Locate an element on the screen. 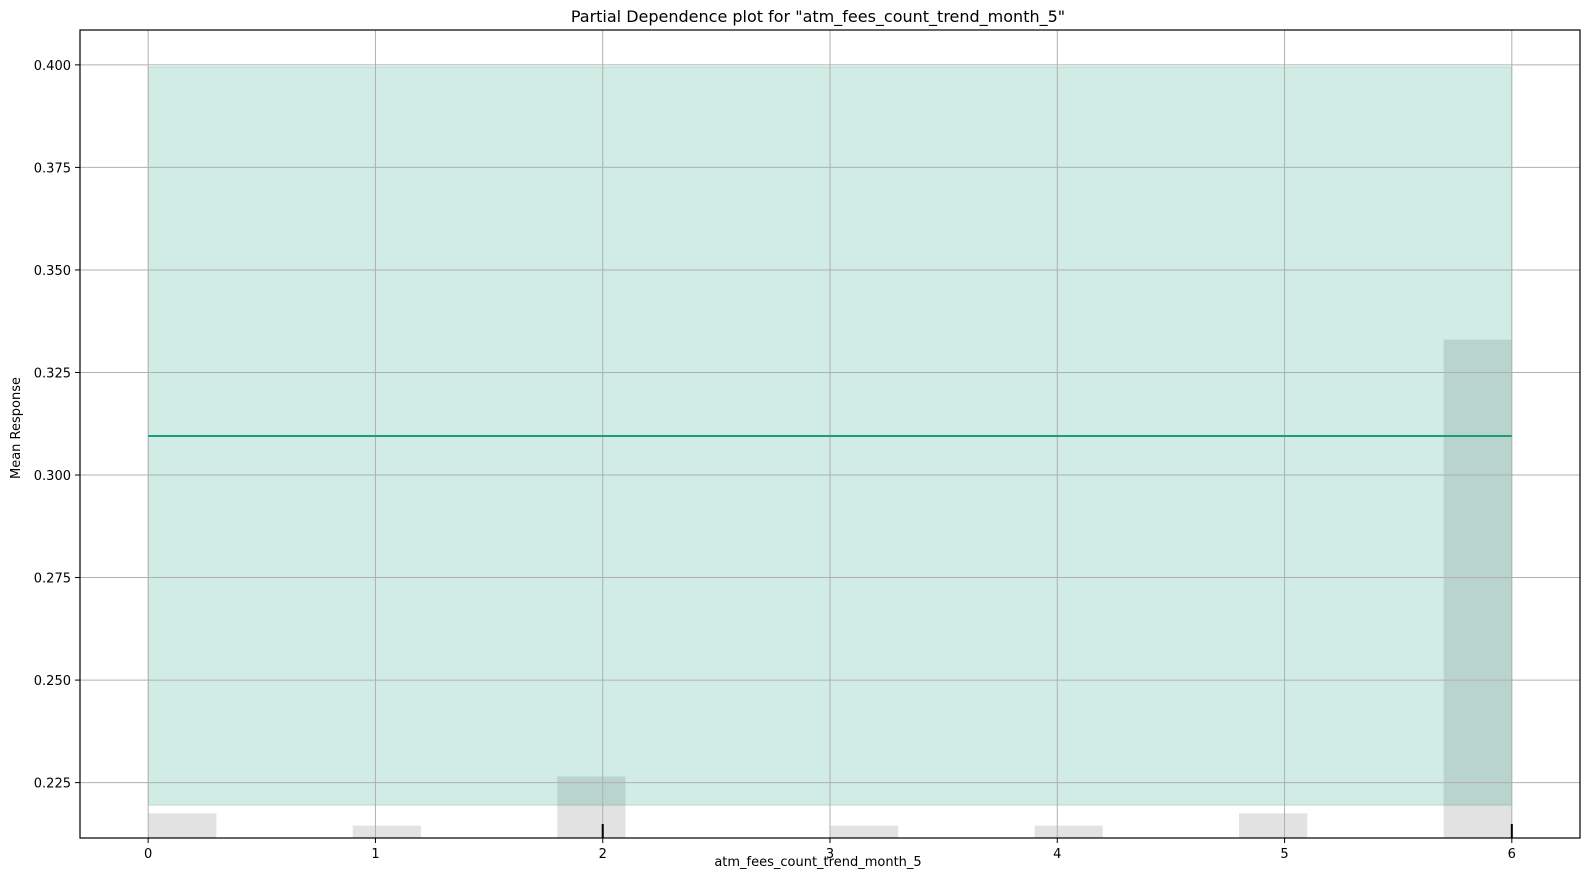  x-tick-label: 1 is located at coordinates (375, 854).